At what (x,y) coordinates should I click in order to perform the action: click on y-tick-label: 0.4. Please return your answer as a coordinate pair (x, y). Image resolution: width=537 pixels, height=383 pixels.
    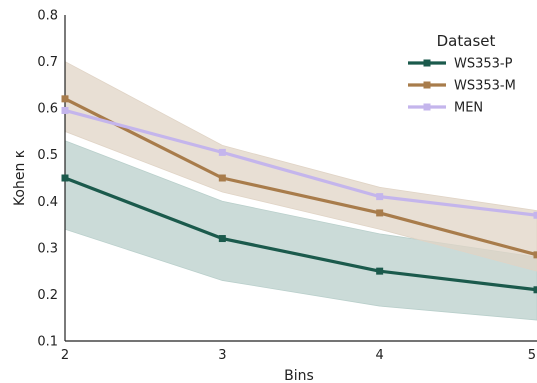
    Looking at the image, I should click on (47, 202).